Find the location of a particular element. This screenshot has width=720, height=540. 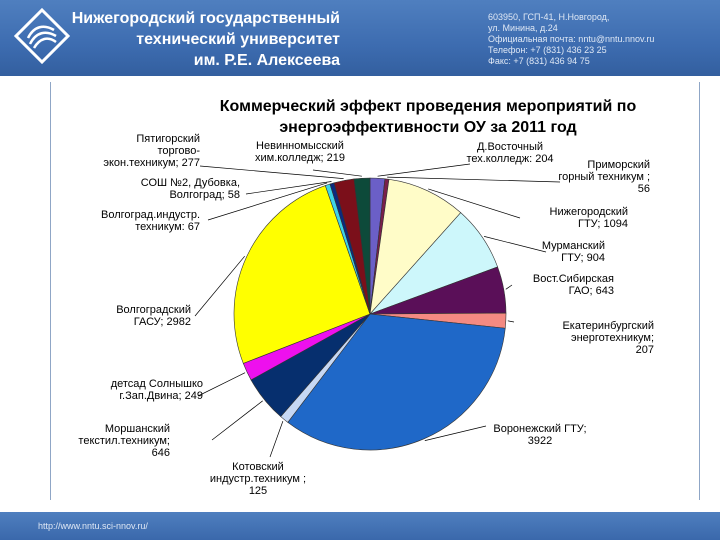

slice-label: Д.Восточный тех.колледж: 204 is located at coordinates (509, 153).